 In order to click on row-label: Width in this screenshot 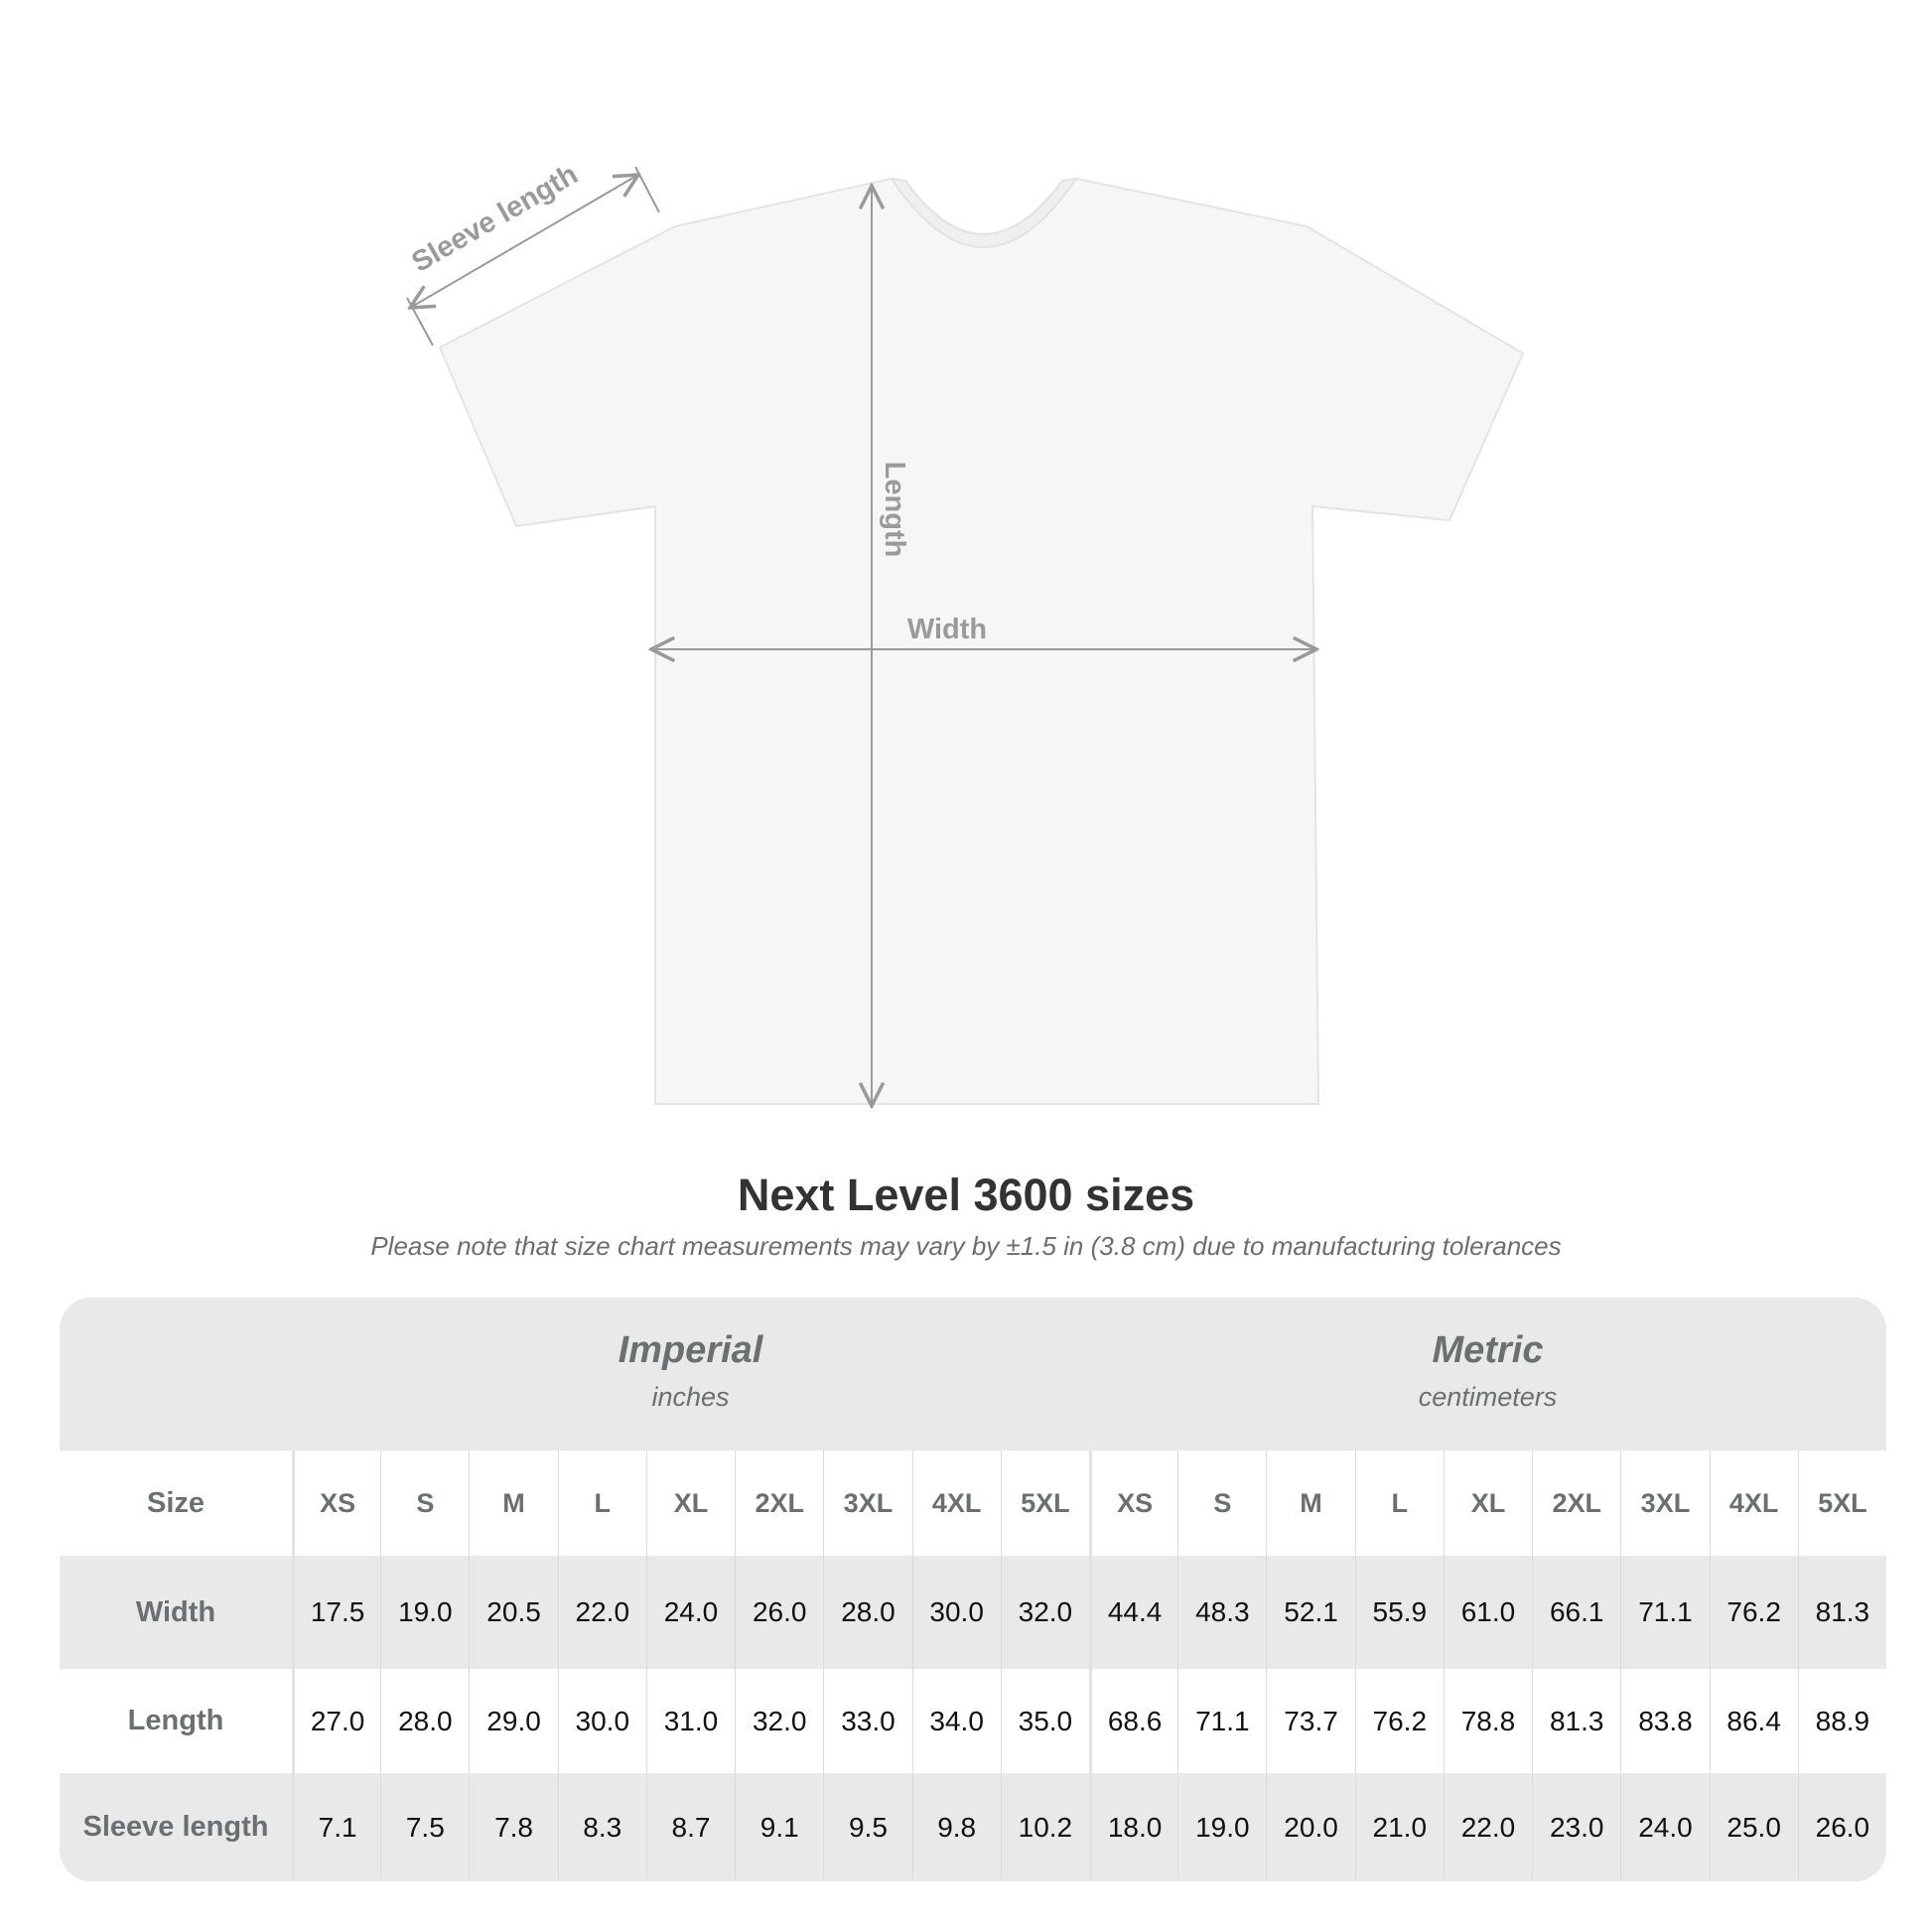, I will do `click(176, 1613)`.